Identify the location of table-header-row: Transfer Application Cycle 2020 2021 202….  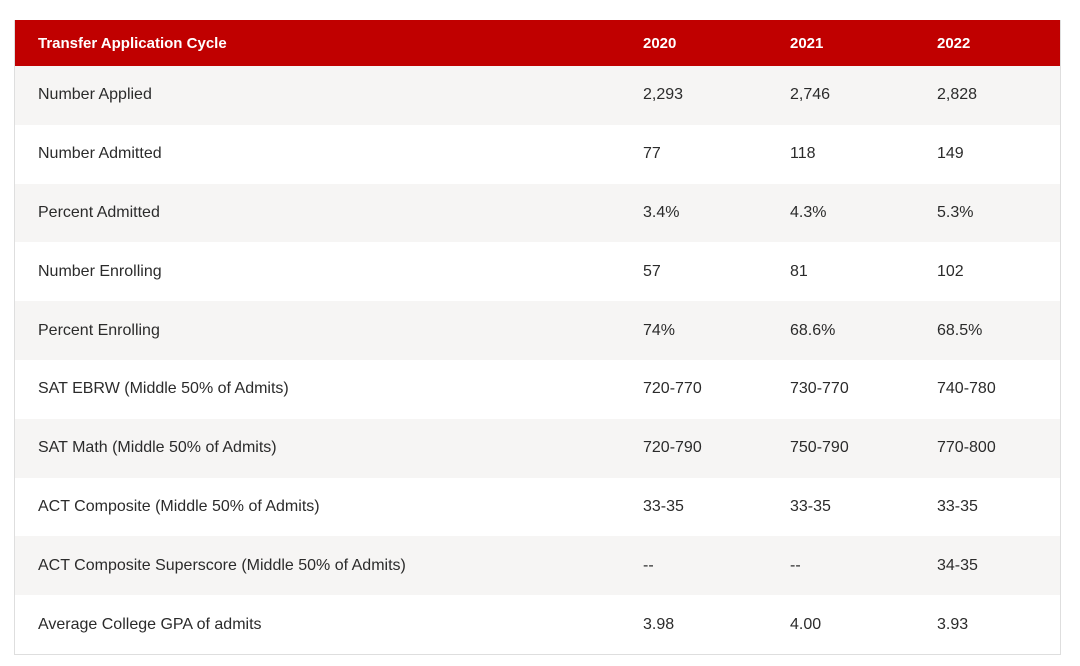
(537, 43).